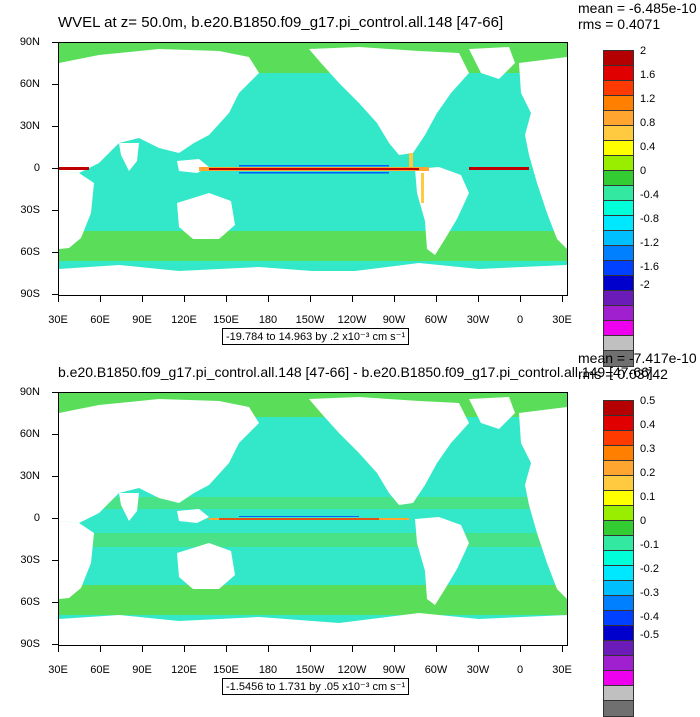  Describe the element at coordinates (637, 8) in the screenshot. I see `mean-stat: mean = -6.485e-10` at that location.